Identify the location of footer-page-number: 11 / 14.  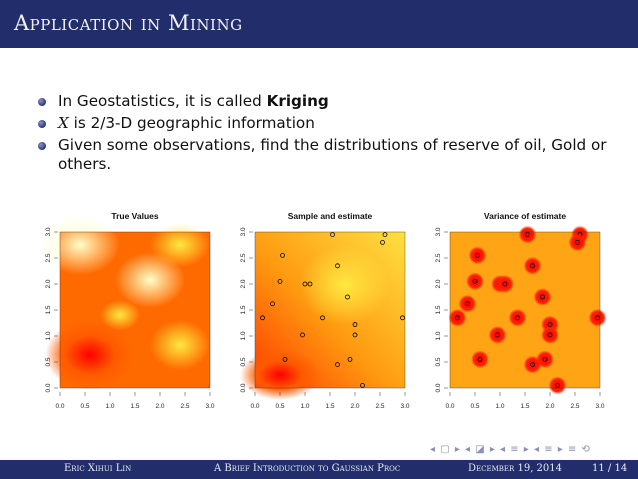
(610, 468).